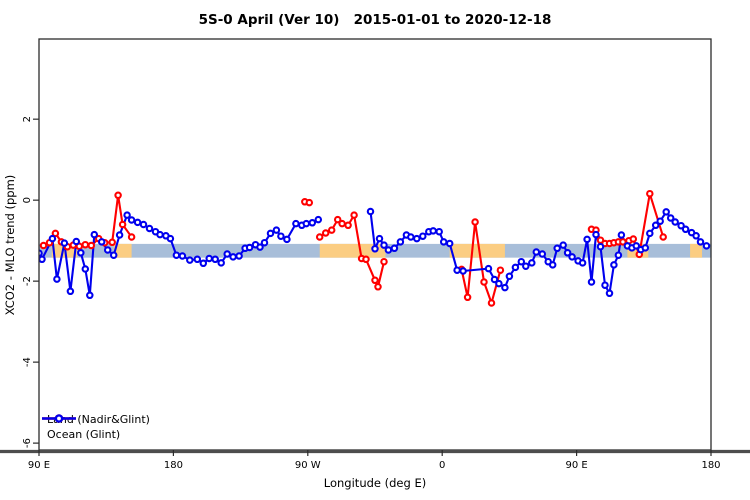  I want to click on series-line, so click(481, 264).